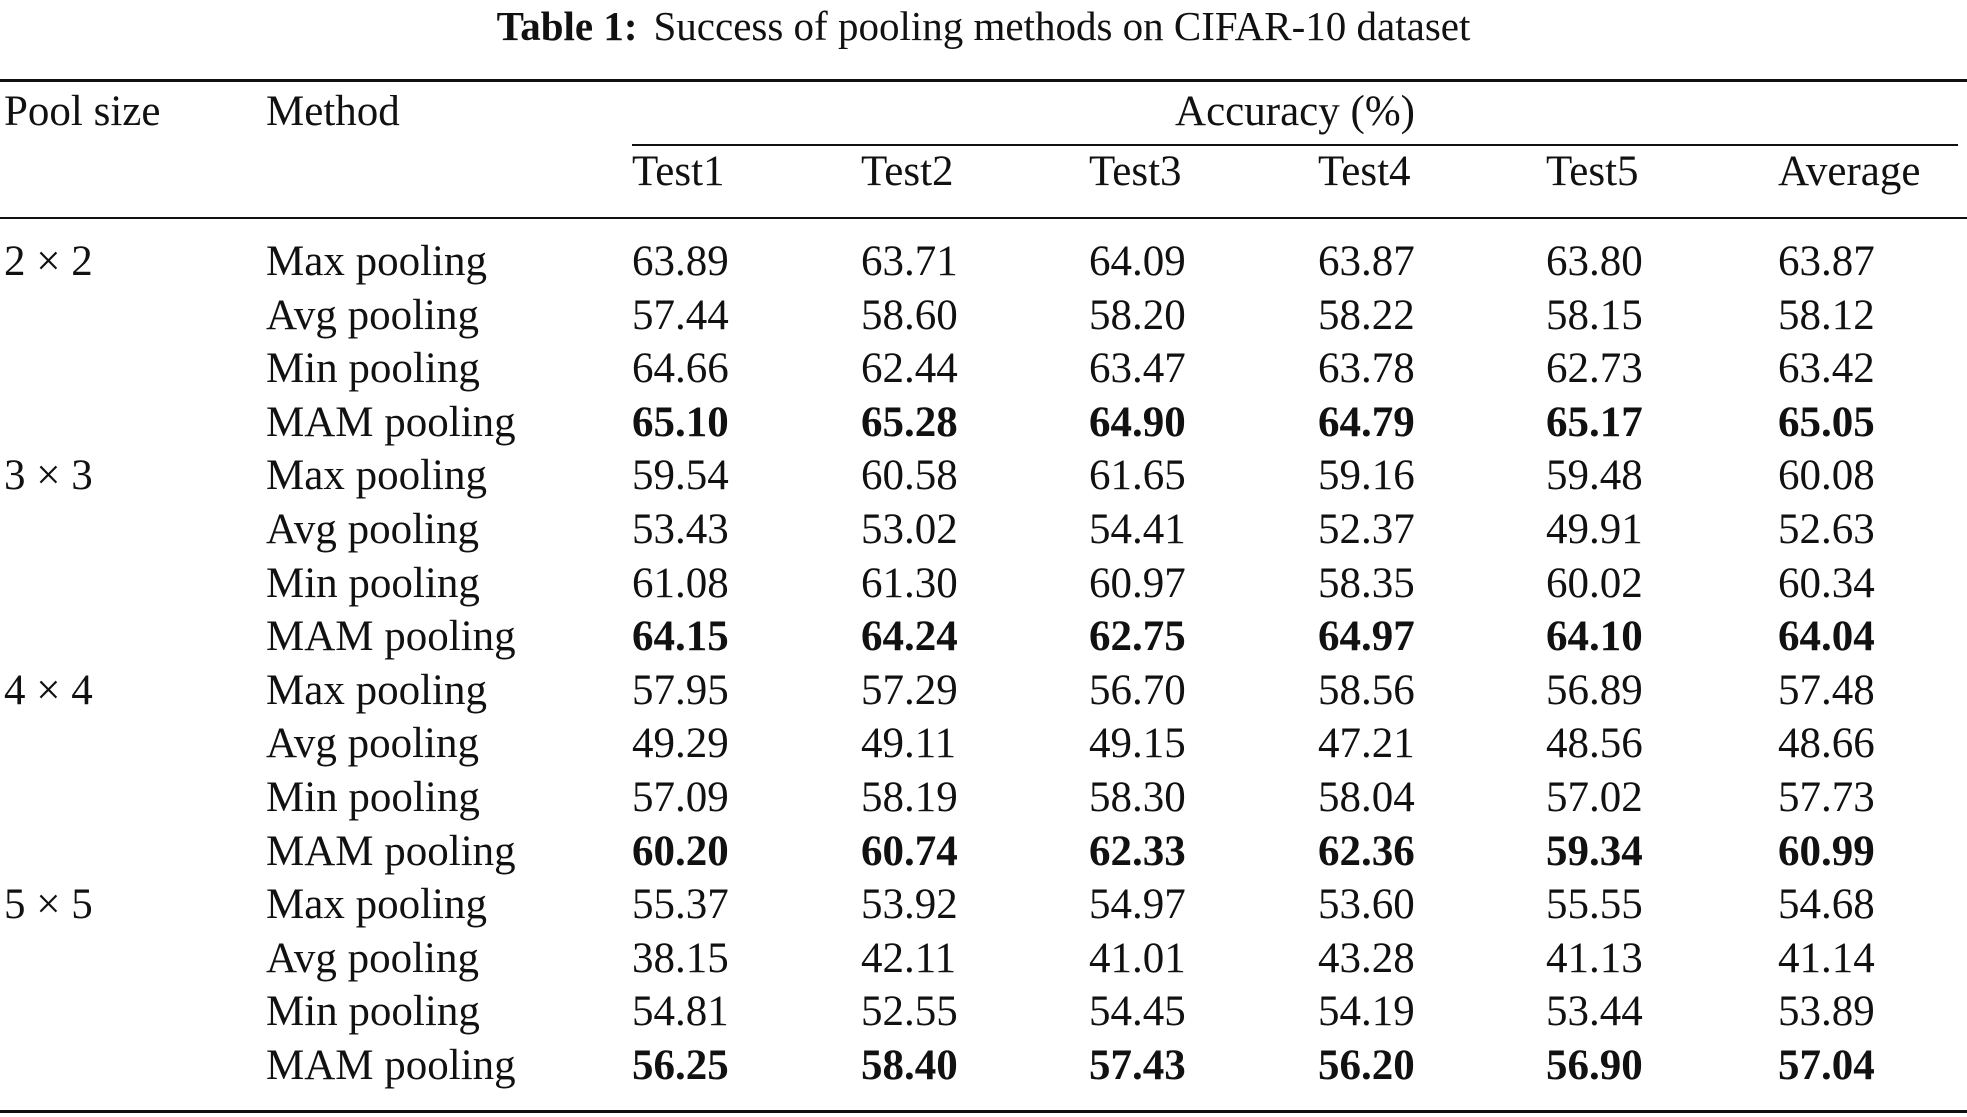 The image size is (1967, 1117). I want to click on header-test1: Test1, so click(678, 171).